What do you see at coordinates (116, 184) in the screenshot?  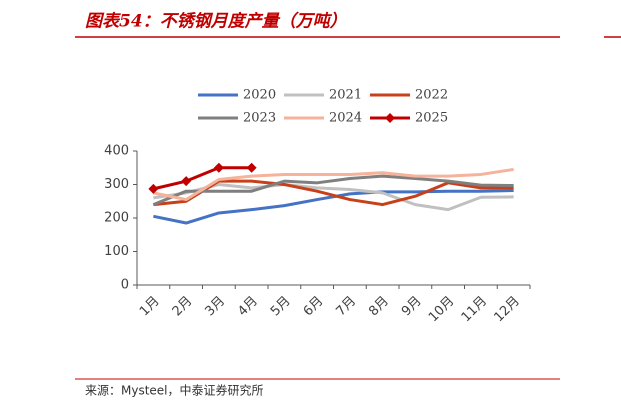 I see `y-tick-label: 300` at bounding box center [116, 184].